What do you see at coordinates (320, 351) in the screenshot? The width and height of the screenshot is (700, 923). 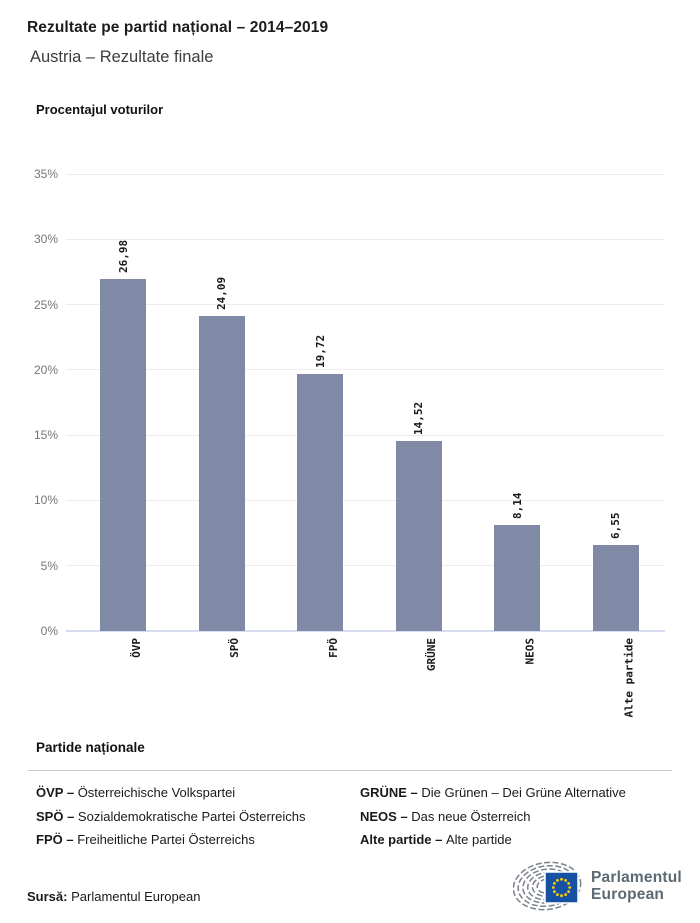 I see `bar-value-label: 19,72` at bounding box center [320, 351].